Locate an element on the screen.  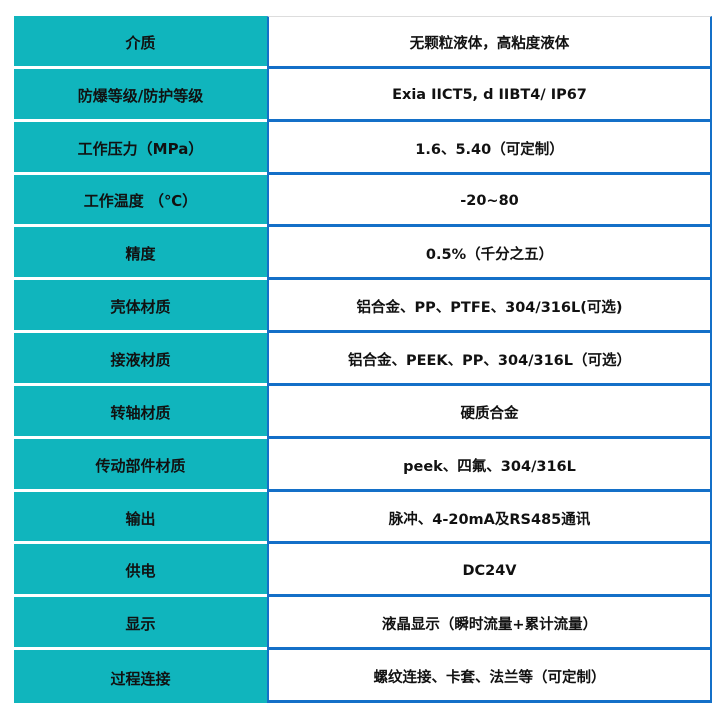
spec-value: peek、四氟、304/316L is located at coordinates (489, 465).